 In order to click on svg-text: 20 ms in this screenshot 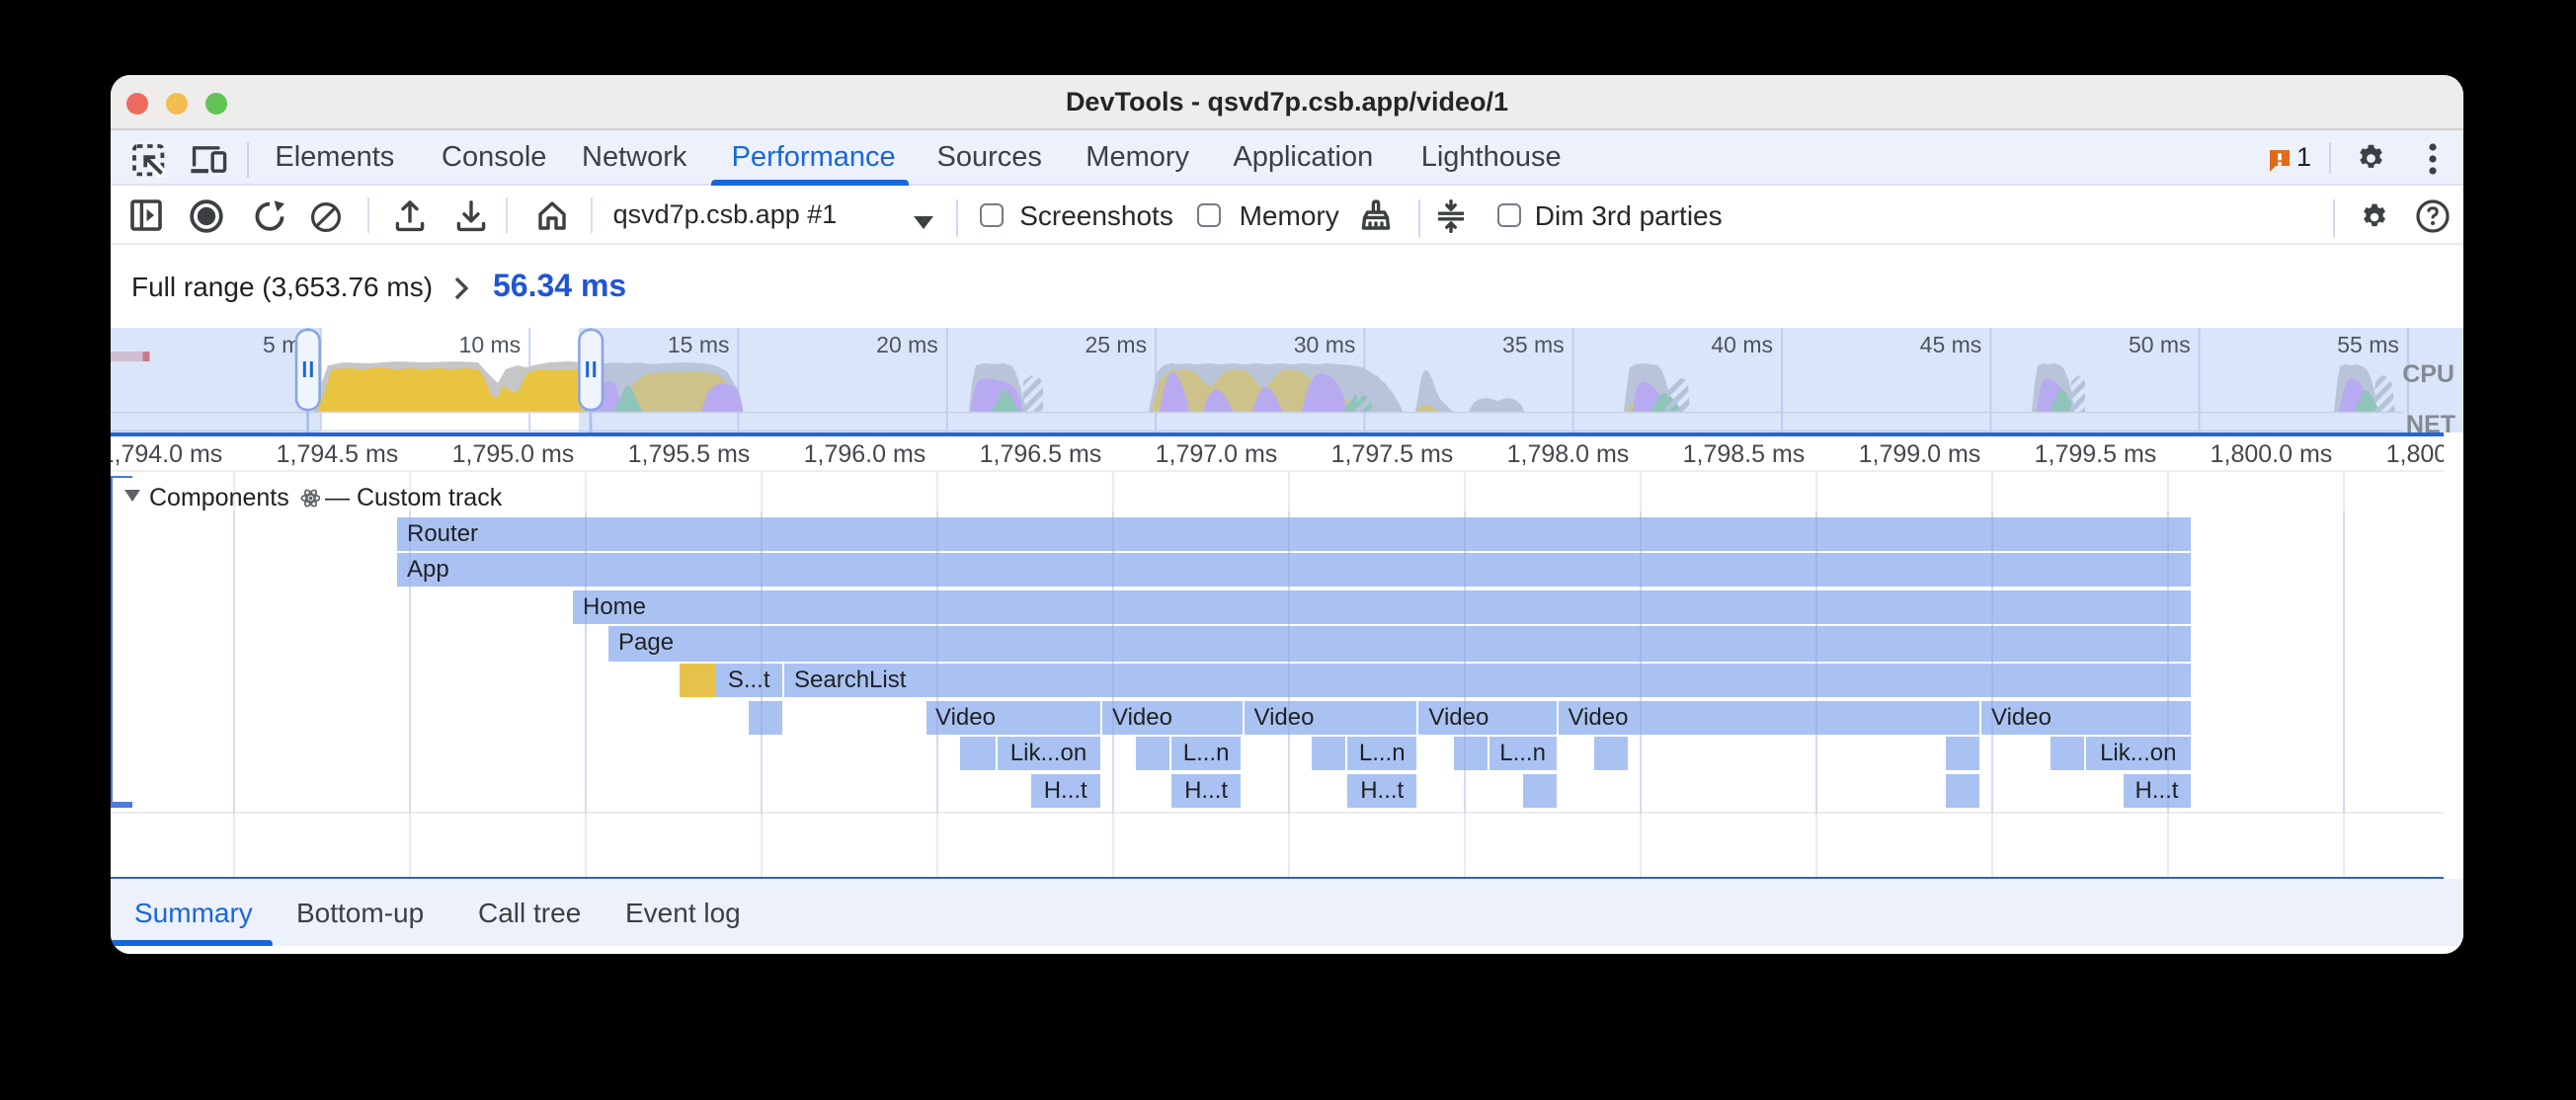, I will do `click(907, 344)`.